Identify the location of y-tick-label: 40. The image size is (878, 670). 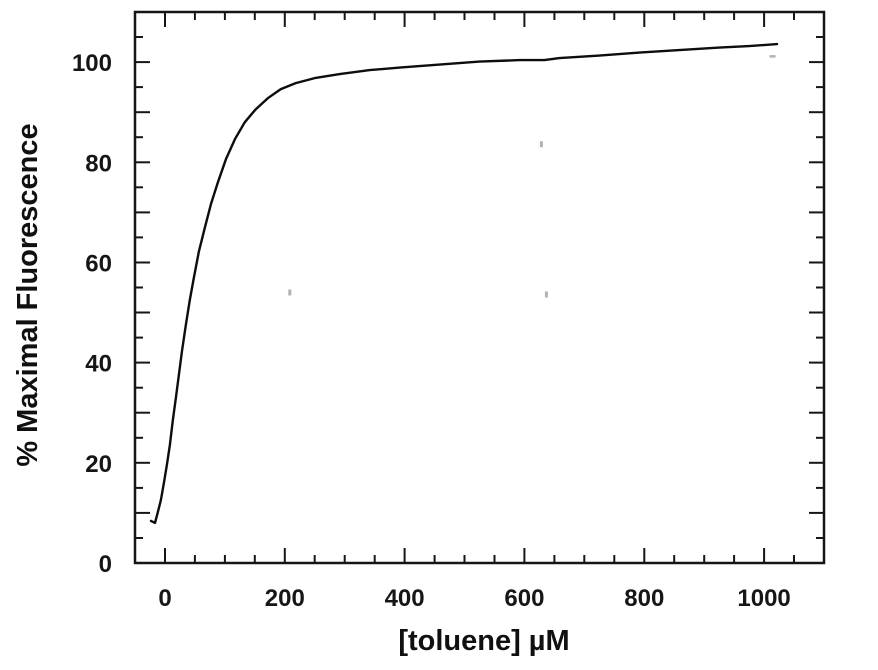
(98, 364).